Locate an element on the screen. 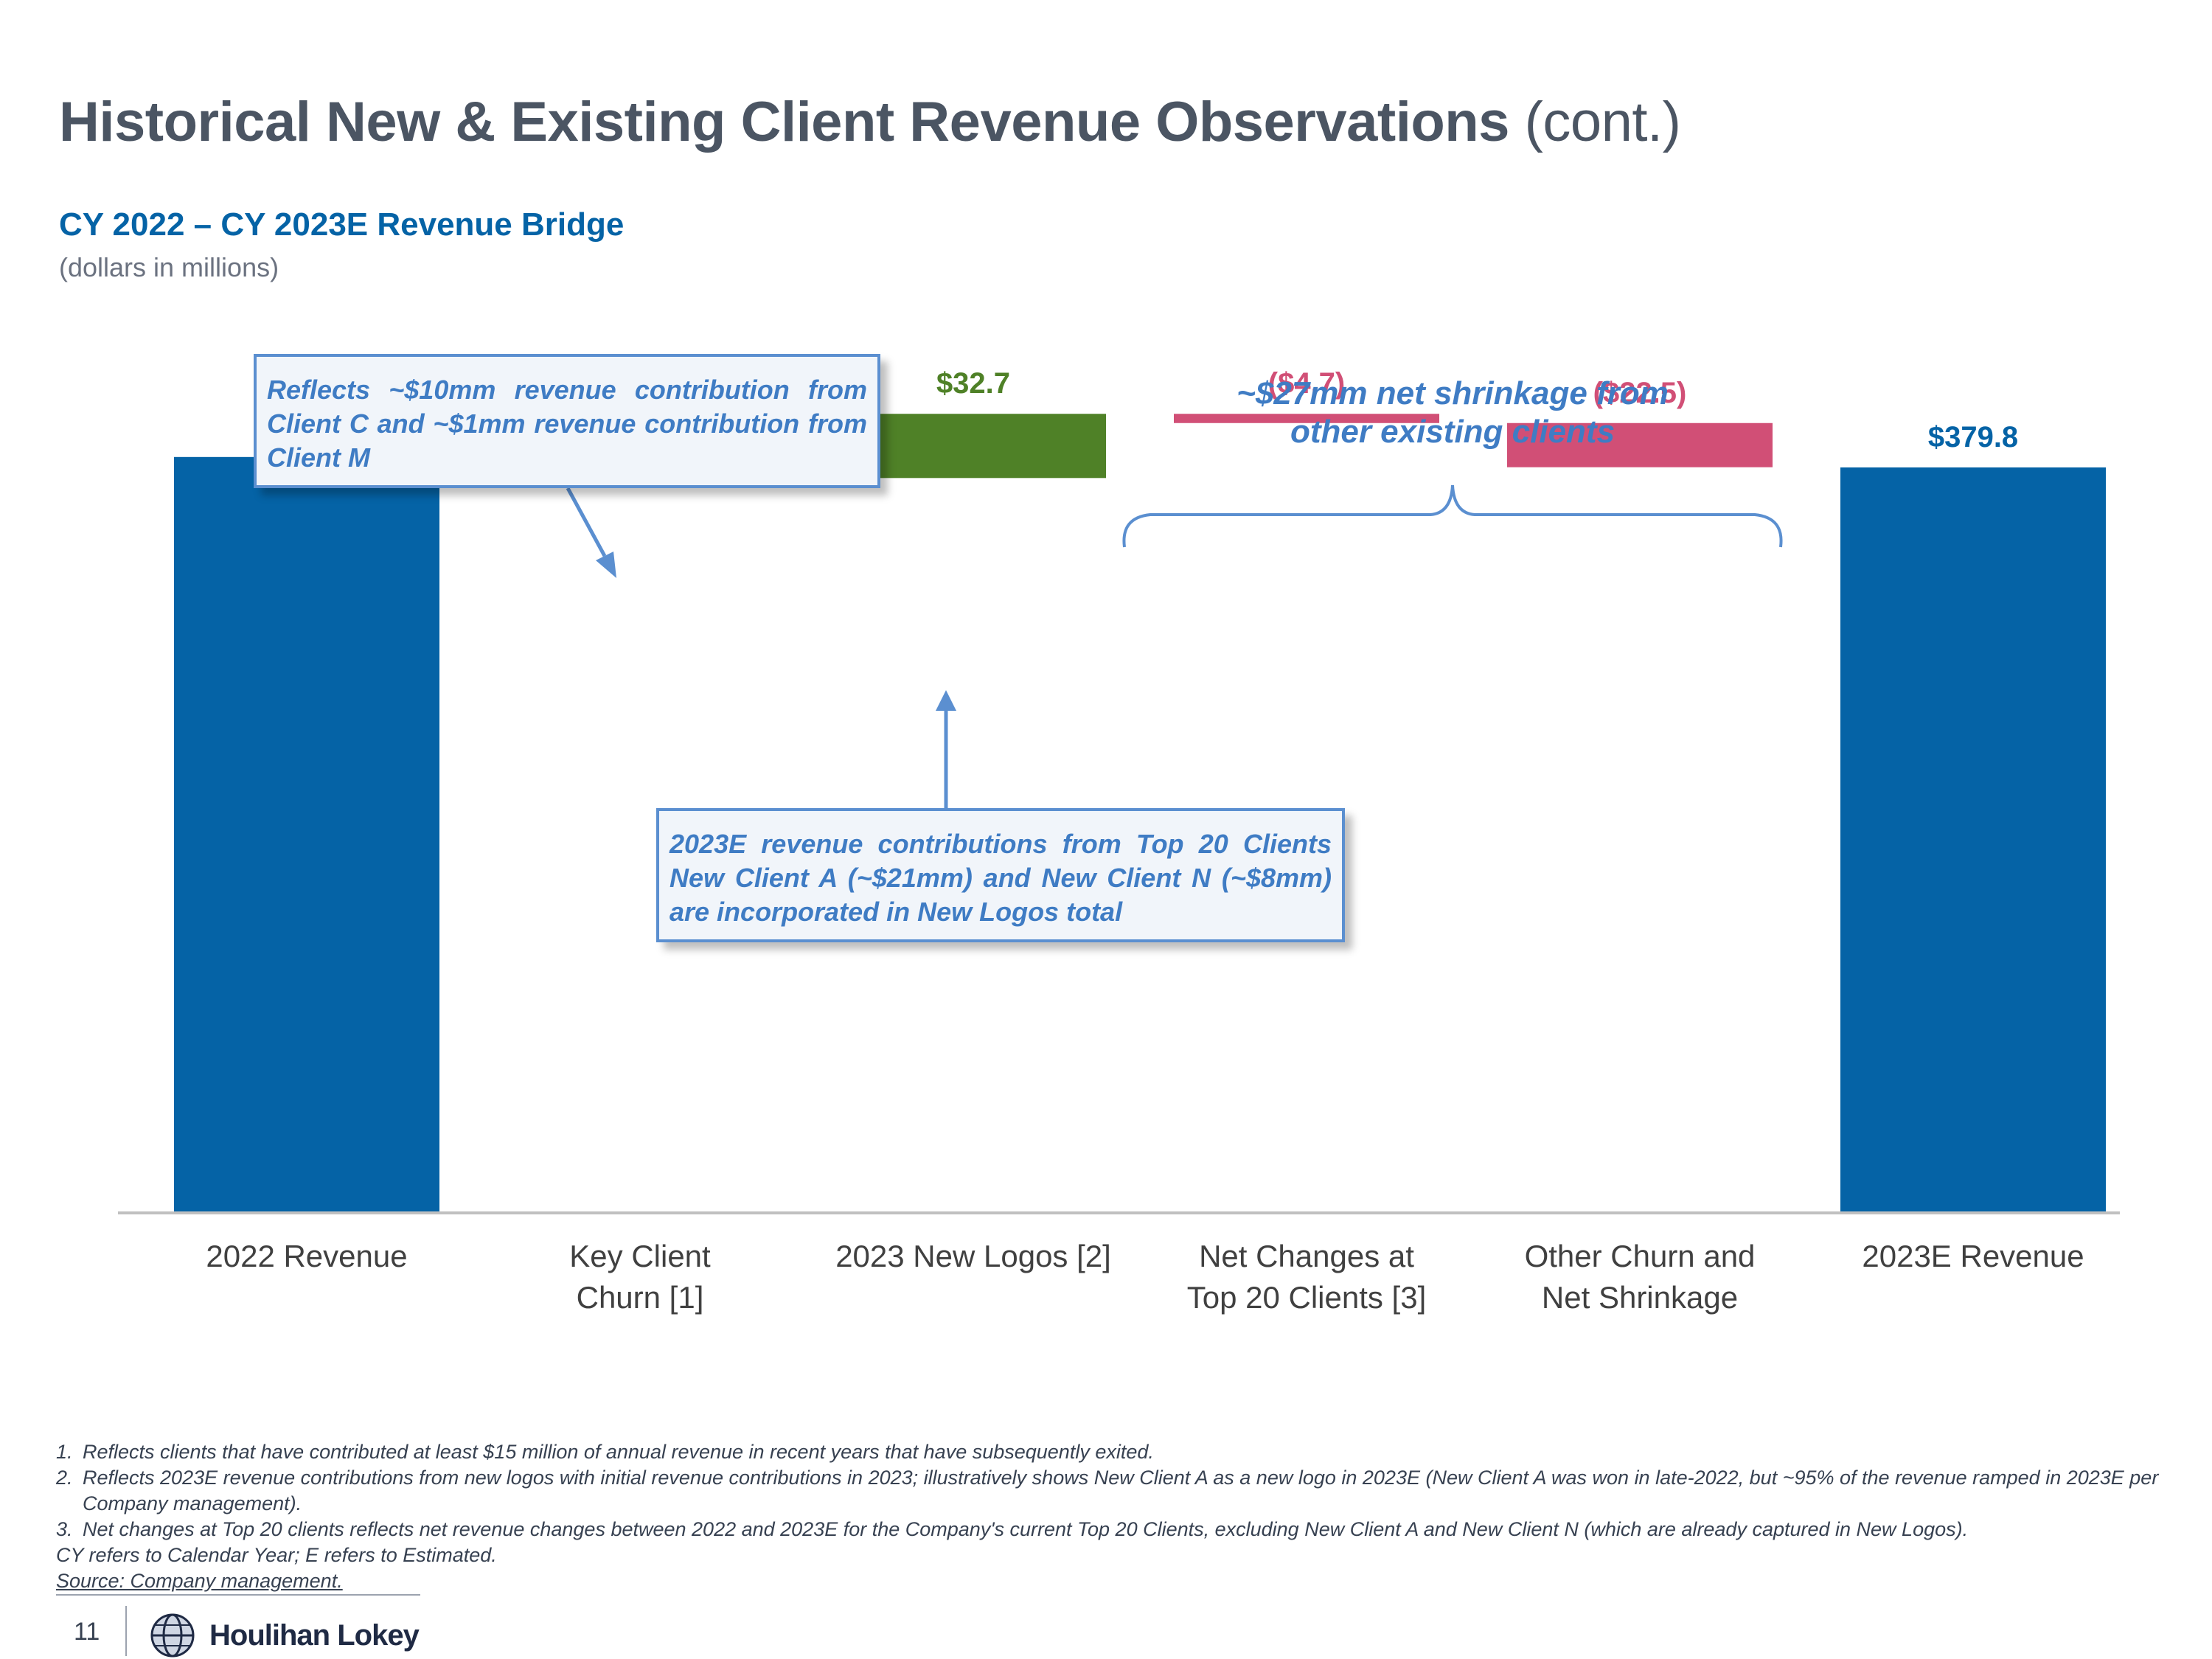 The width and height of the screenshot is (2212, 1659). footer-rule is located at coordinates (238, 1595).